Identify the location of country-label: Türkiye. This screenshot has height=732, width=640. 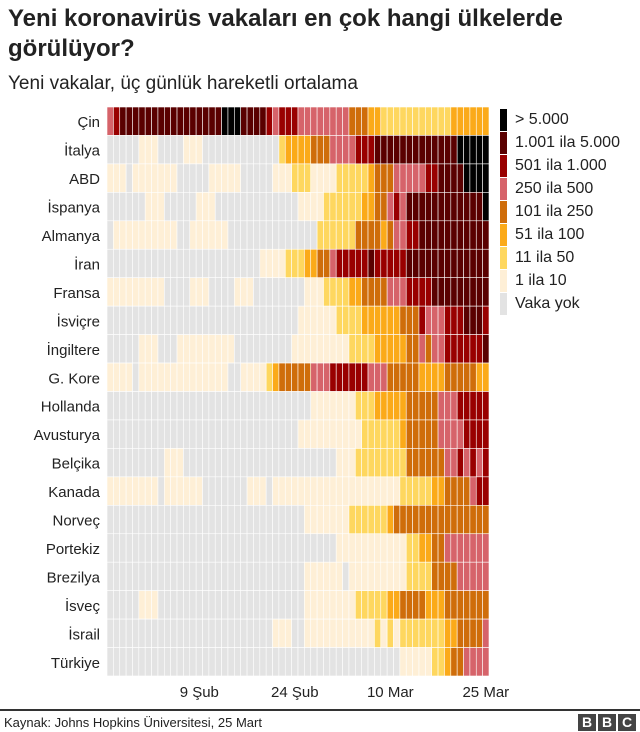
(75, 663).